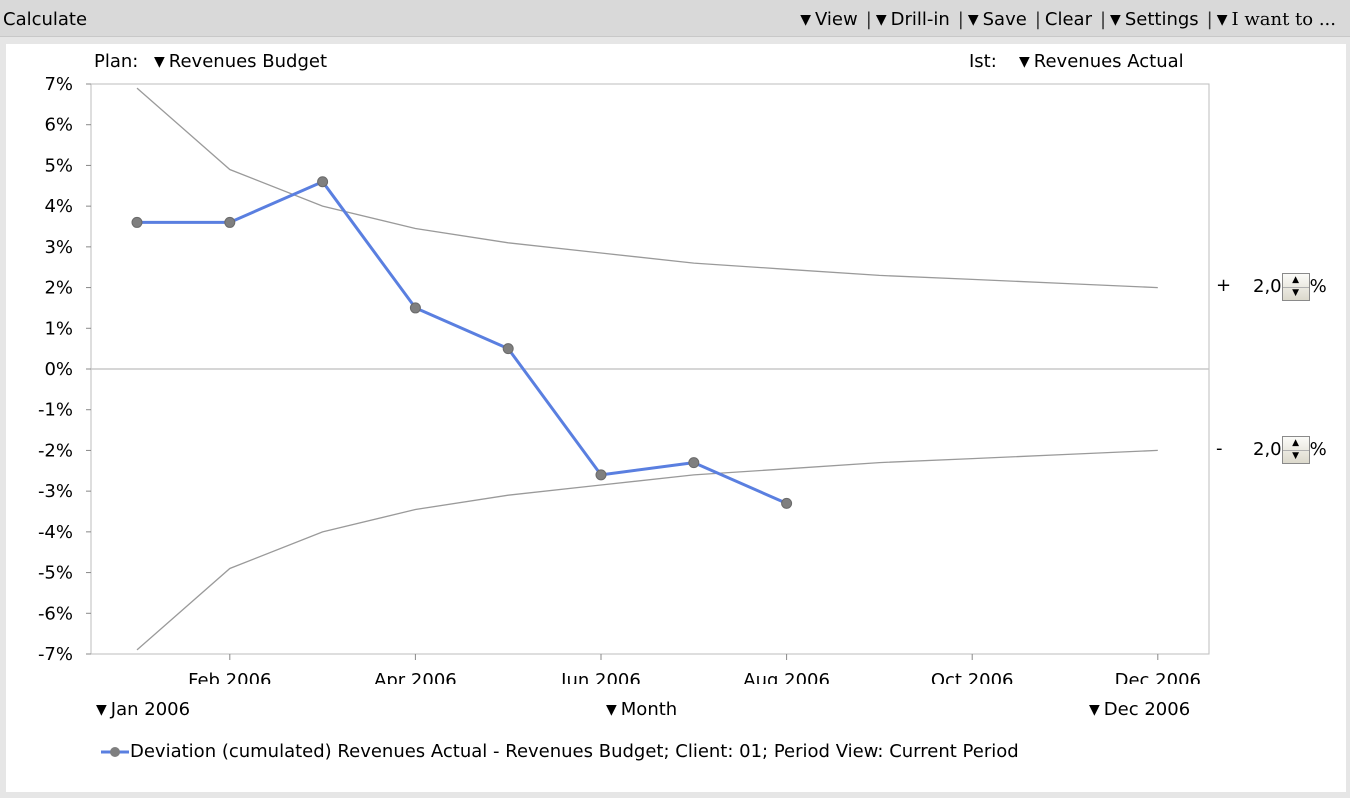  I want to click on lower-tolerance-control: 2,0 ▲ ▼%, so click(1290, 450).